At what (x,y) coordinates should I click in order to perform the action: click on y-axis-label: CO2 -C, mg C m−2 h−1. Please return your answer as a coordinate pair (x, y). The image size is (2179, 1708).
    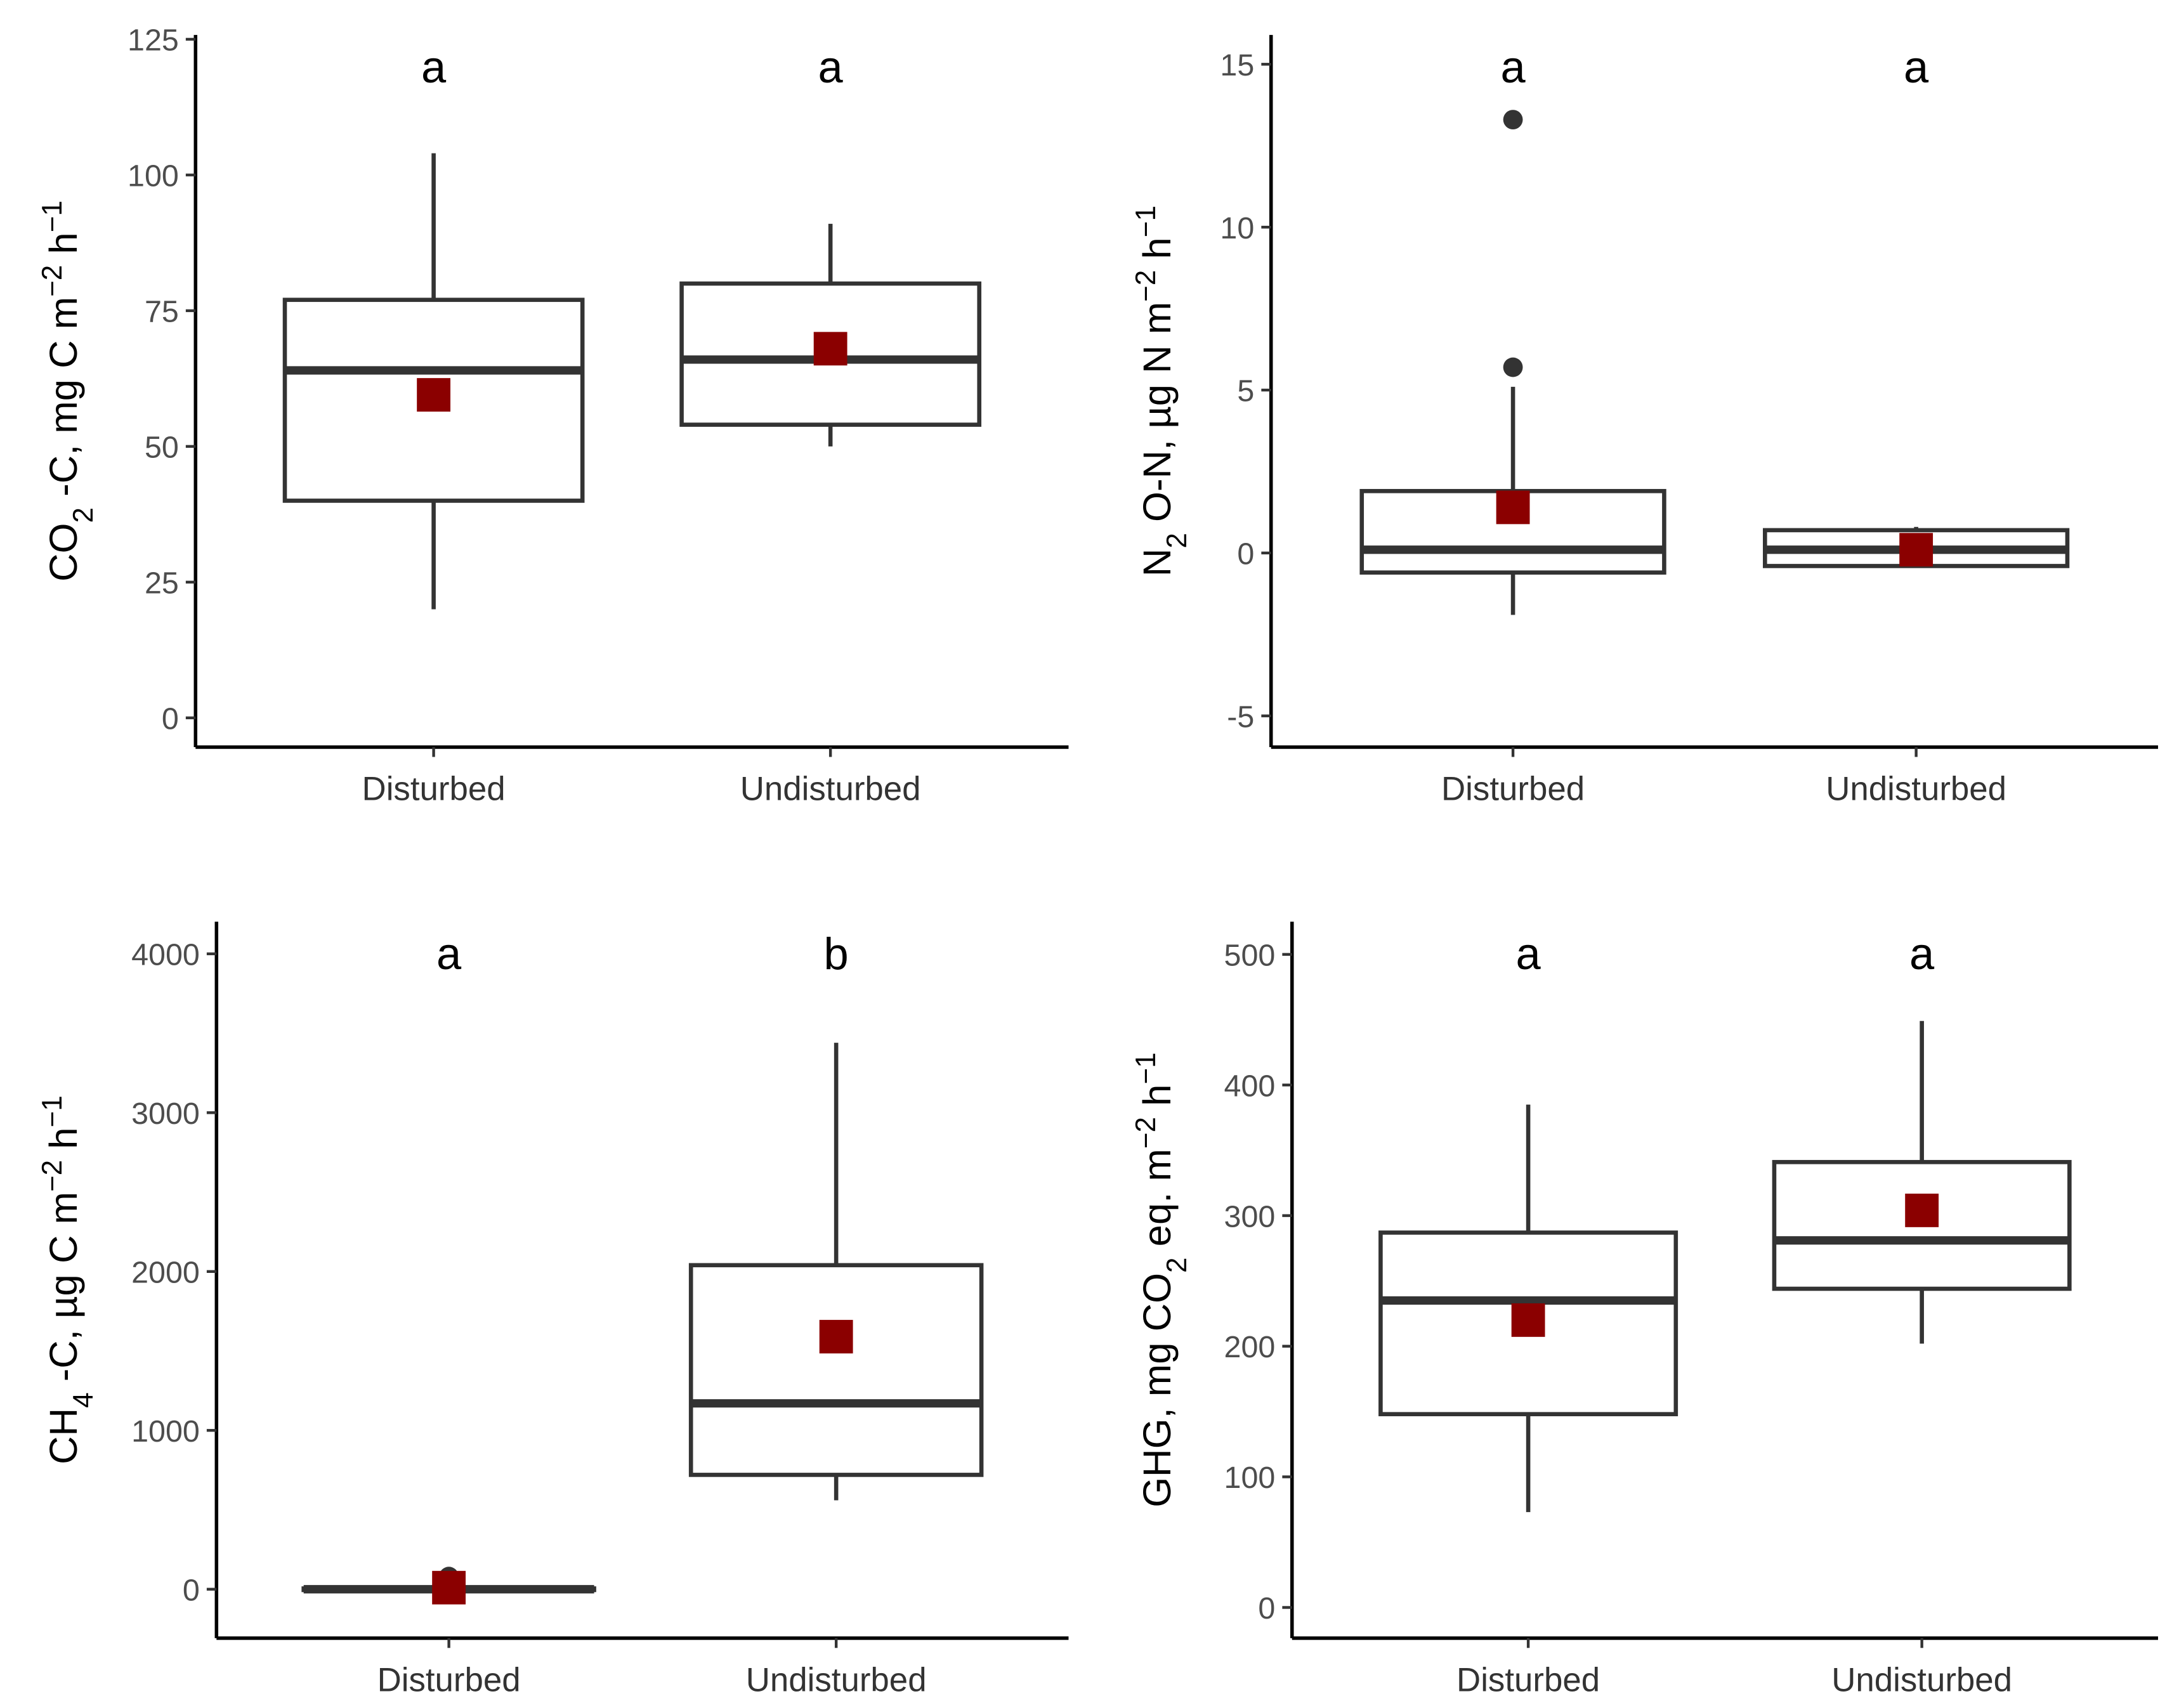
    Looking at the image, I should click on (68, 391).